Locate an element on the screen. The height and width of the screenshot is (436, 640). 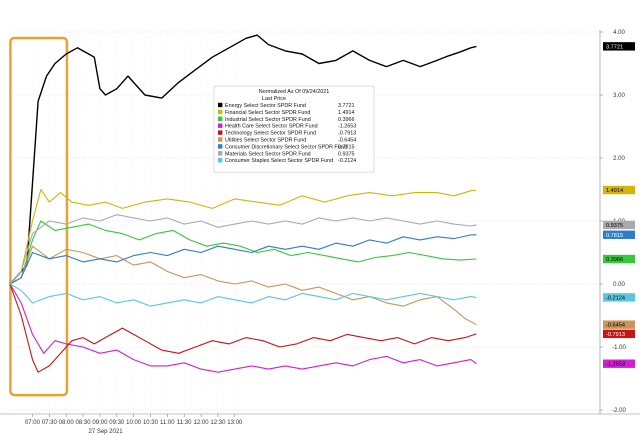
legend-subtitle: Last Price is located at coordinates (274, 99).